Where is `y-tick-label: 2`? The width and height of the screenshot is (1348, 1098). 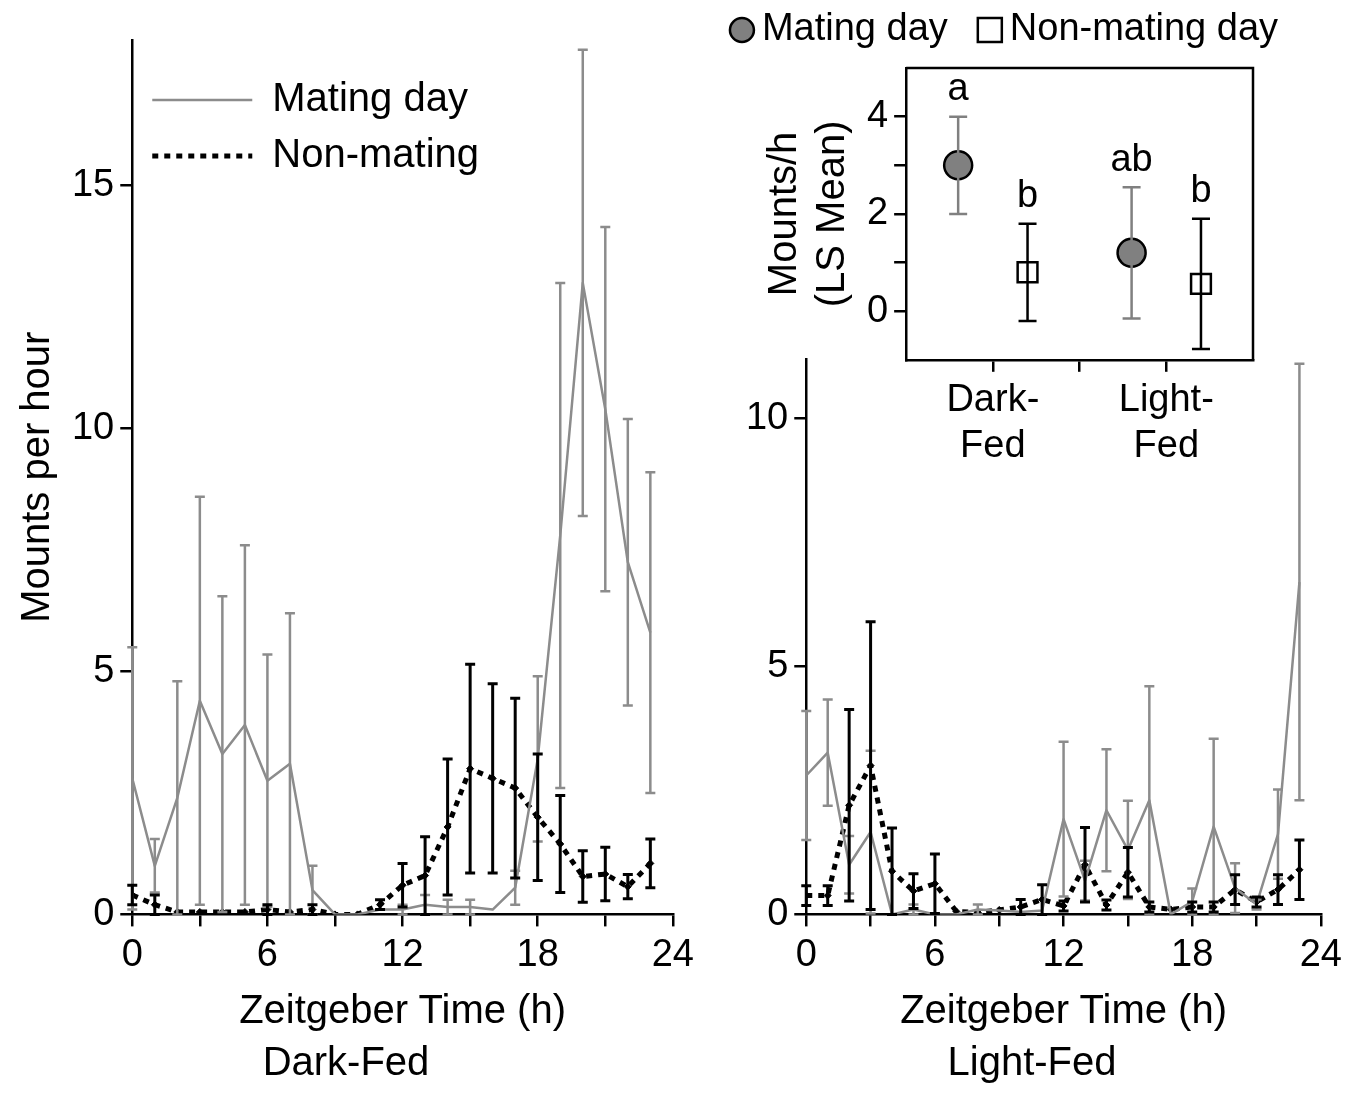
y-tick-label: 2 is located at coordinates (877, 211).